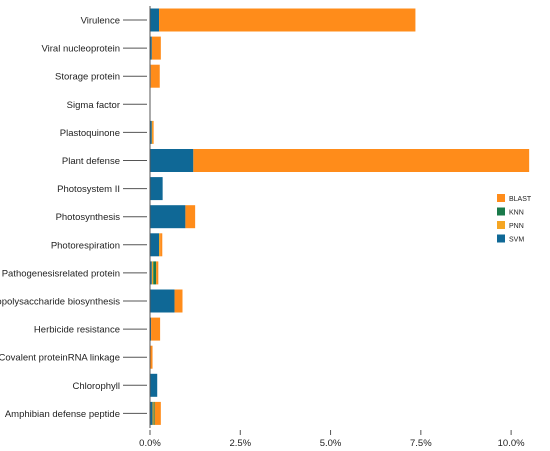 The height and width of the screenshot is (451, 550). Describe the element at coordinates (61, 273) in the screenshot. I see `category-label-pathogenesisrelated-protein: Pathogenesisrelated protein` at that location.